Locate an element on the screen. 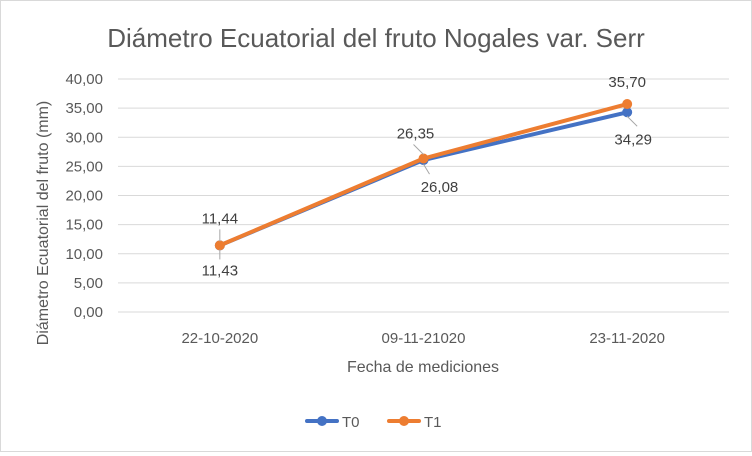  x-tick-label: 09-11-21020 is located at coordinates (424, 338).